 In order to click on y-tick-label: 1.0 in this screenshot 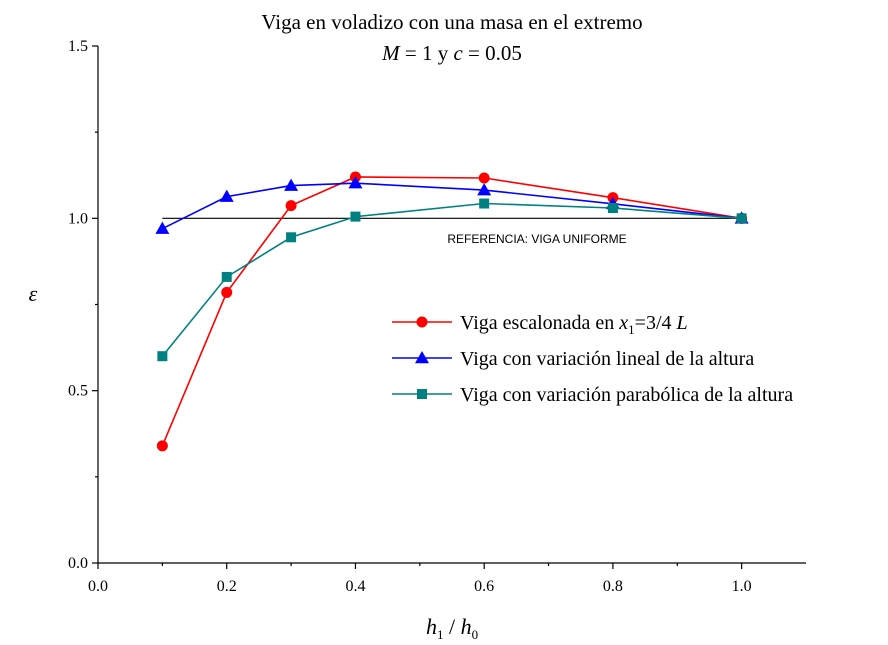, I will do `click(78, 218)`.